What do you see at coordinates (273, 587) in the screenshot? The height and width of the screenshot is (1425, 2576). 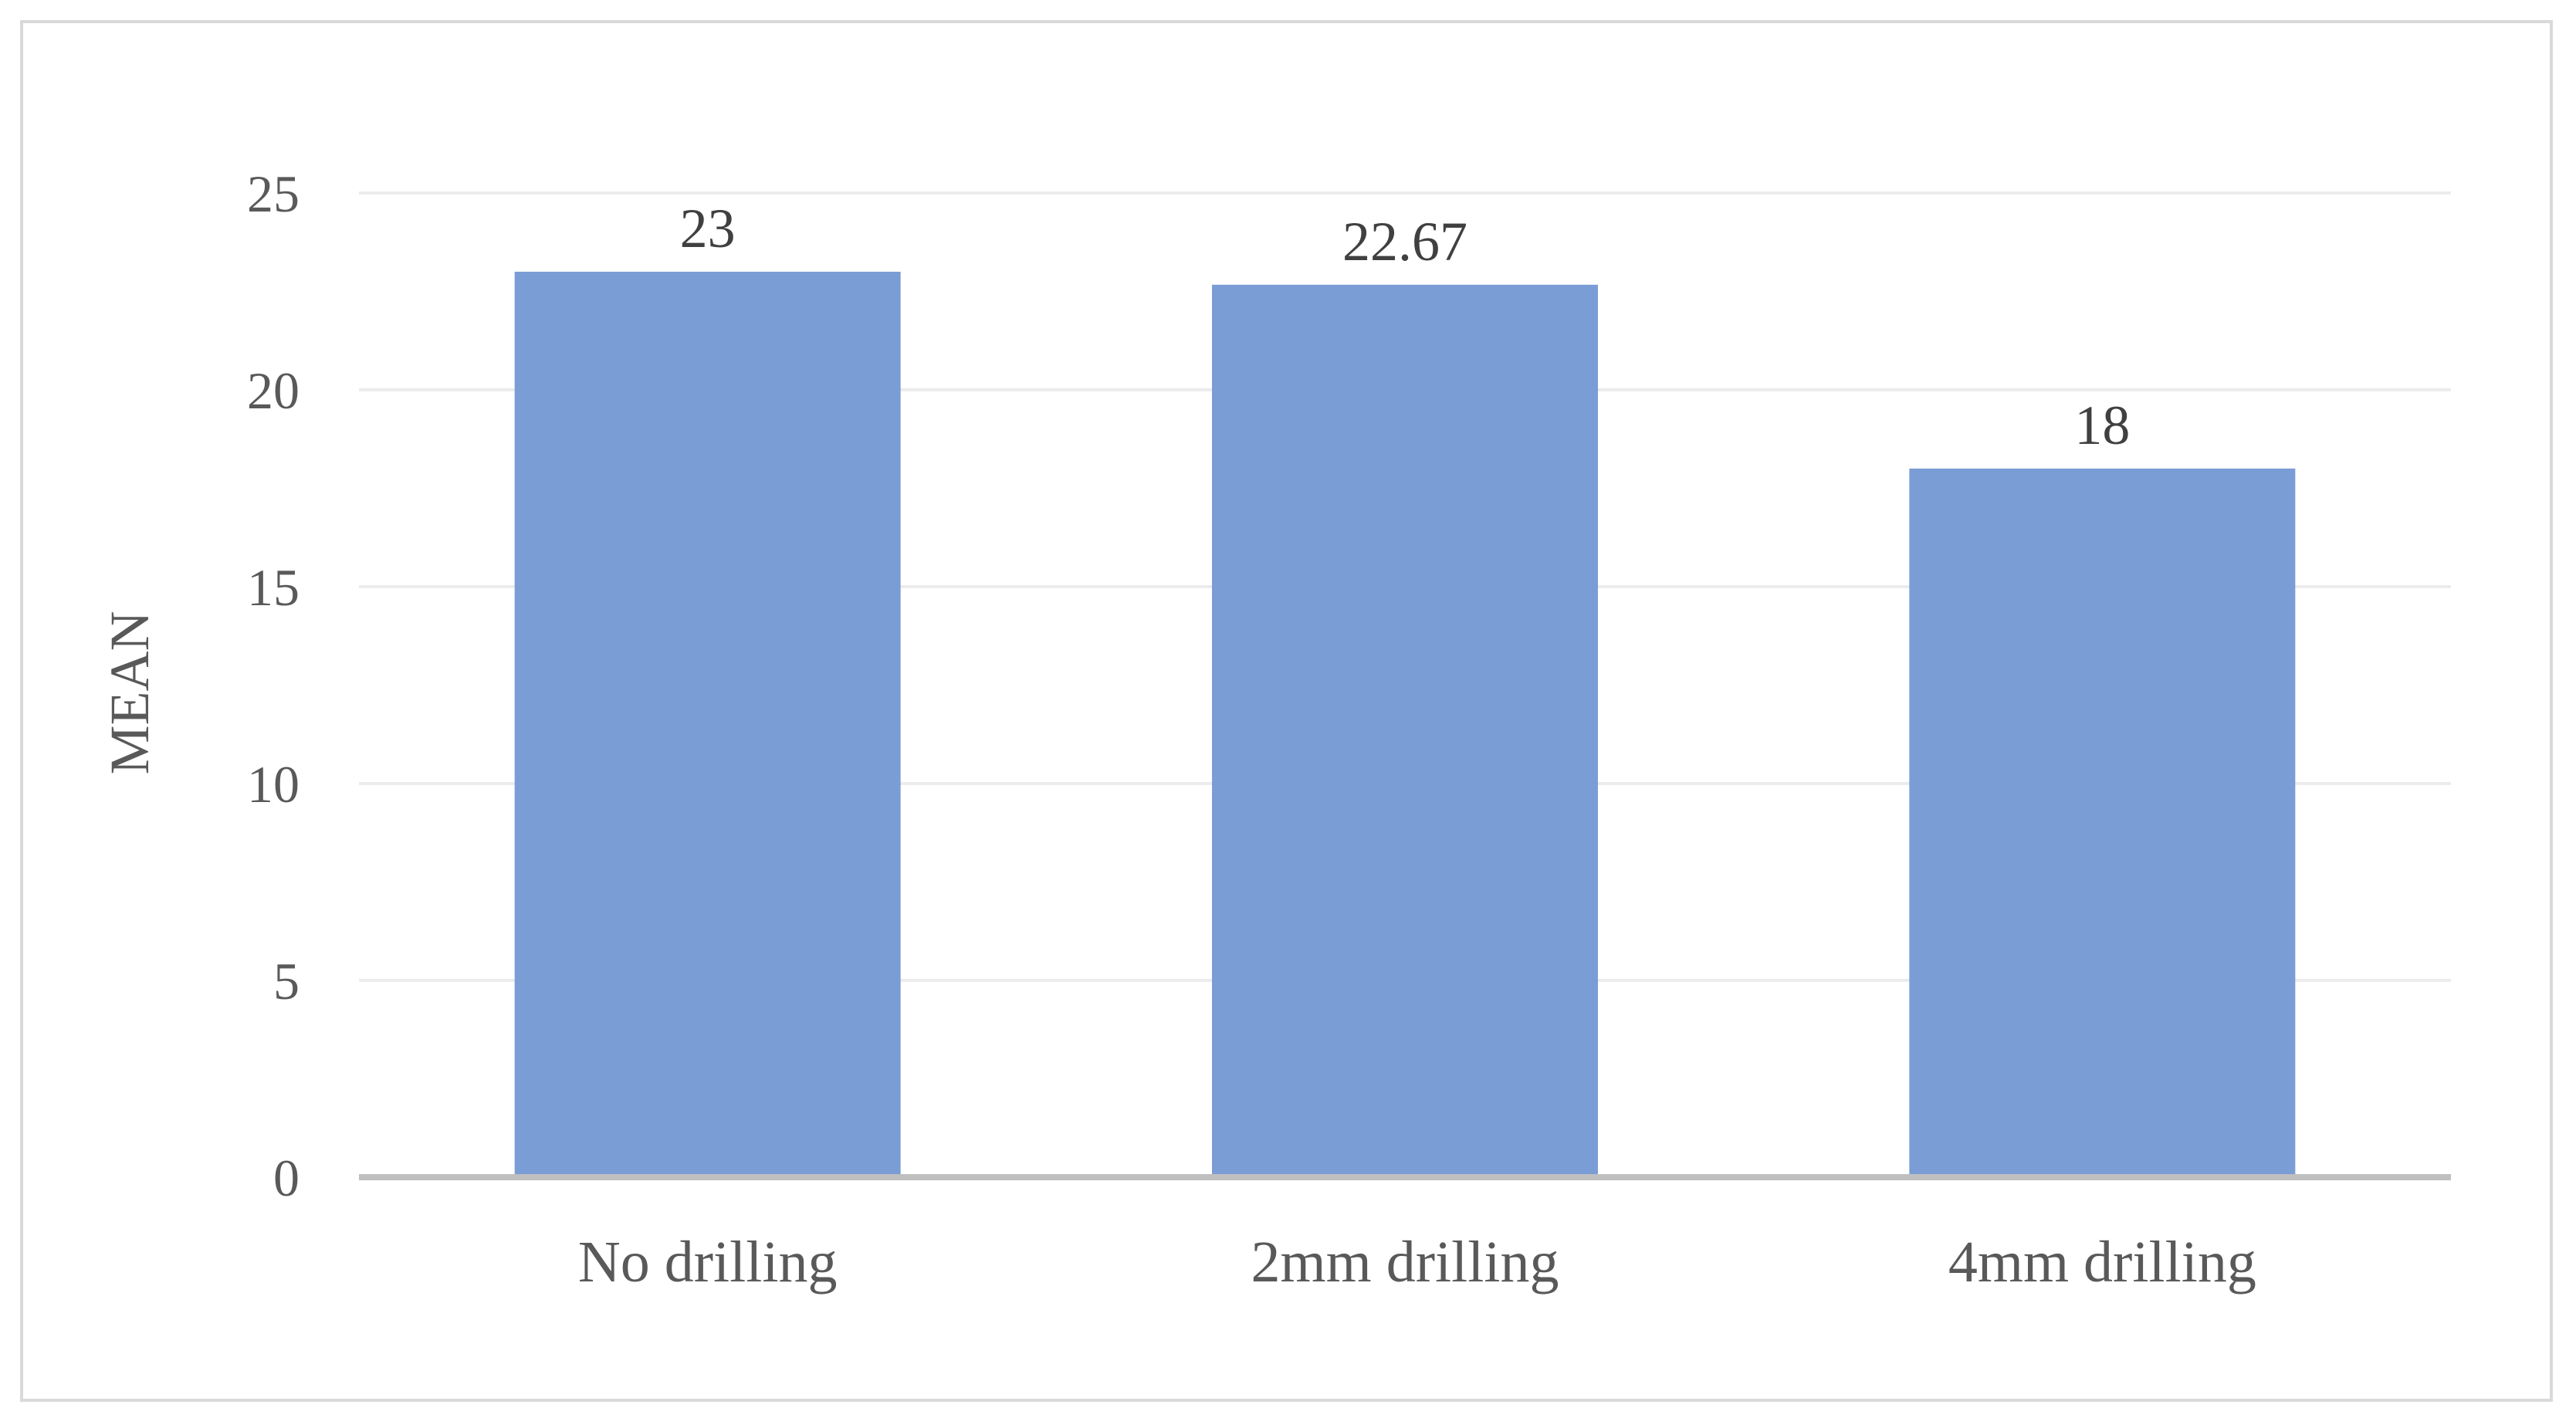 I see `y-tick-label: 15` at bounding box center [273, 587].